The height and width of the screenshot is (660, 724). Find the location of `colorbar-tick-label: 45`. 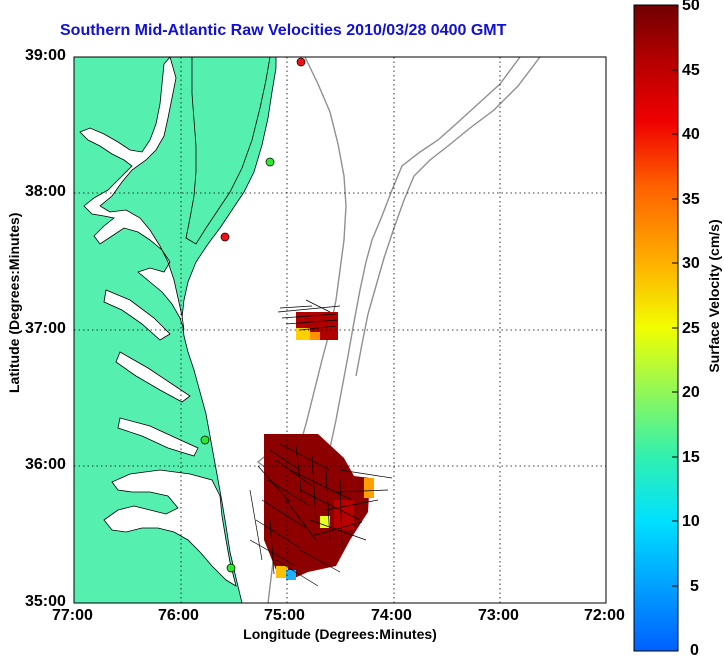

colorbar-tick-label: 45 is located at coordinates (691, 70).